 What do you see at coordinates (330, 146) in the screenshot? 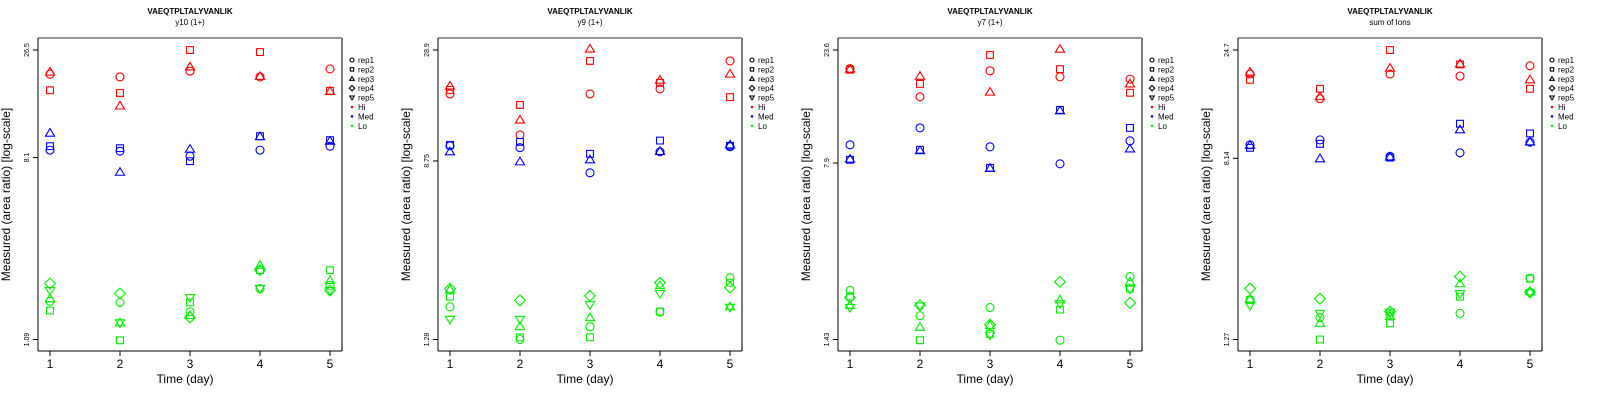
I see `point-med-rep1-day5` at bounding box center [330, 146].